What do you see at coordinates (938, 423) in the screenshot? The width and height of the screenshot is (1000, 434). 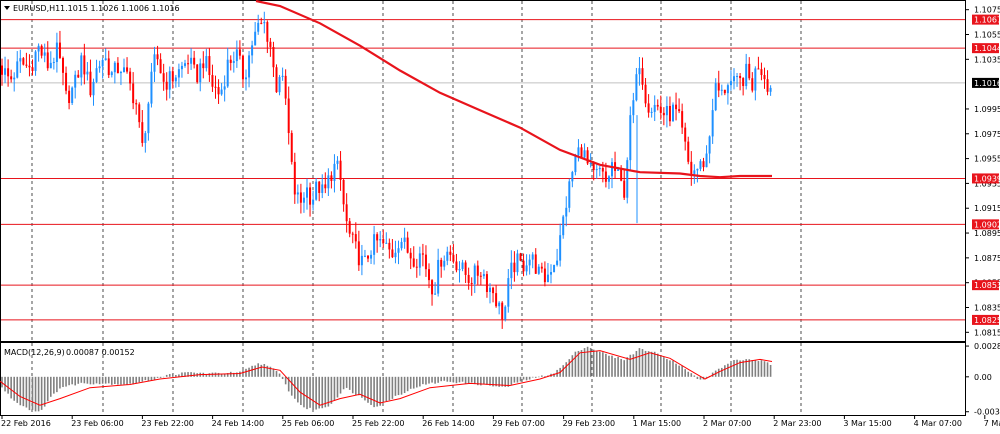 I see `time-tick-label: 4 Mar 07:00` at bounding box center [938, 423].